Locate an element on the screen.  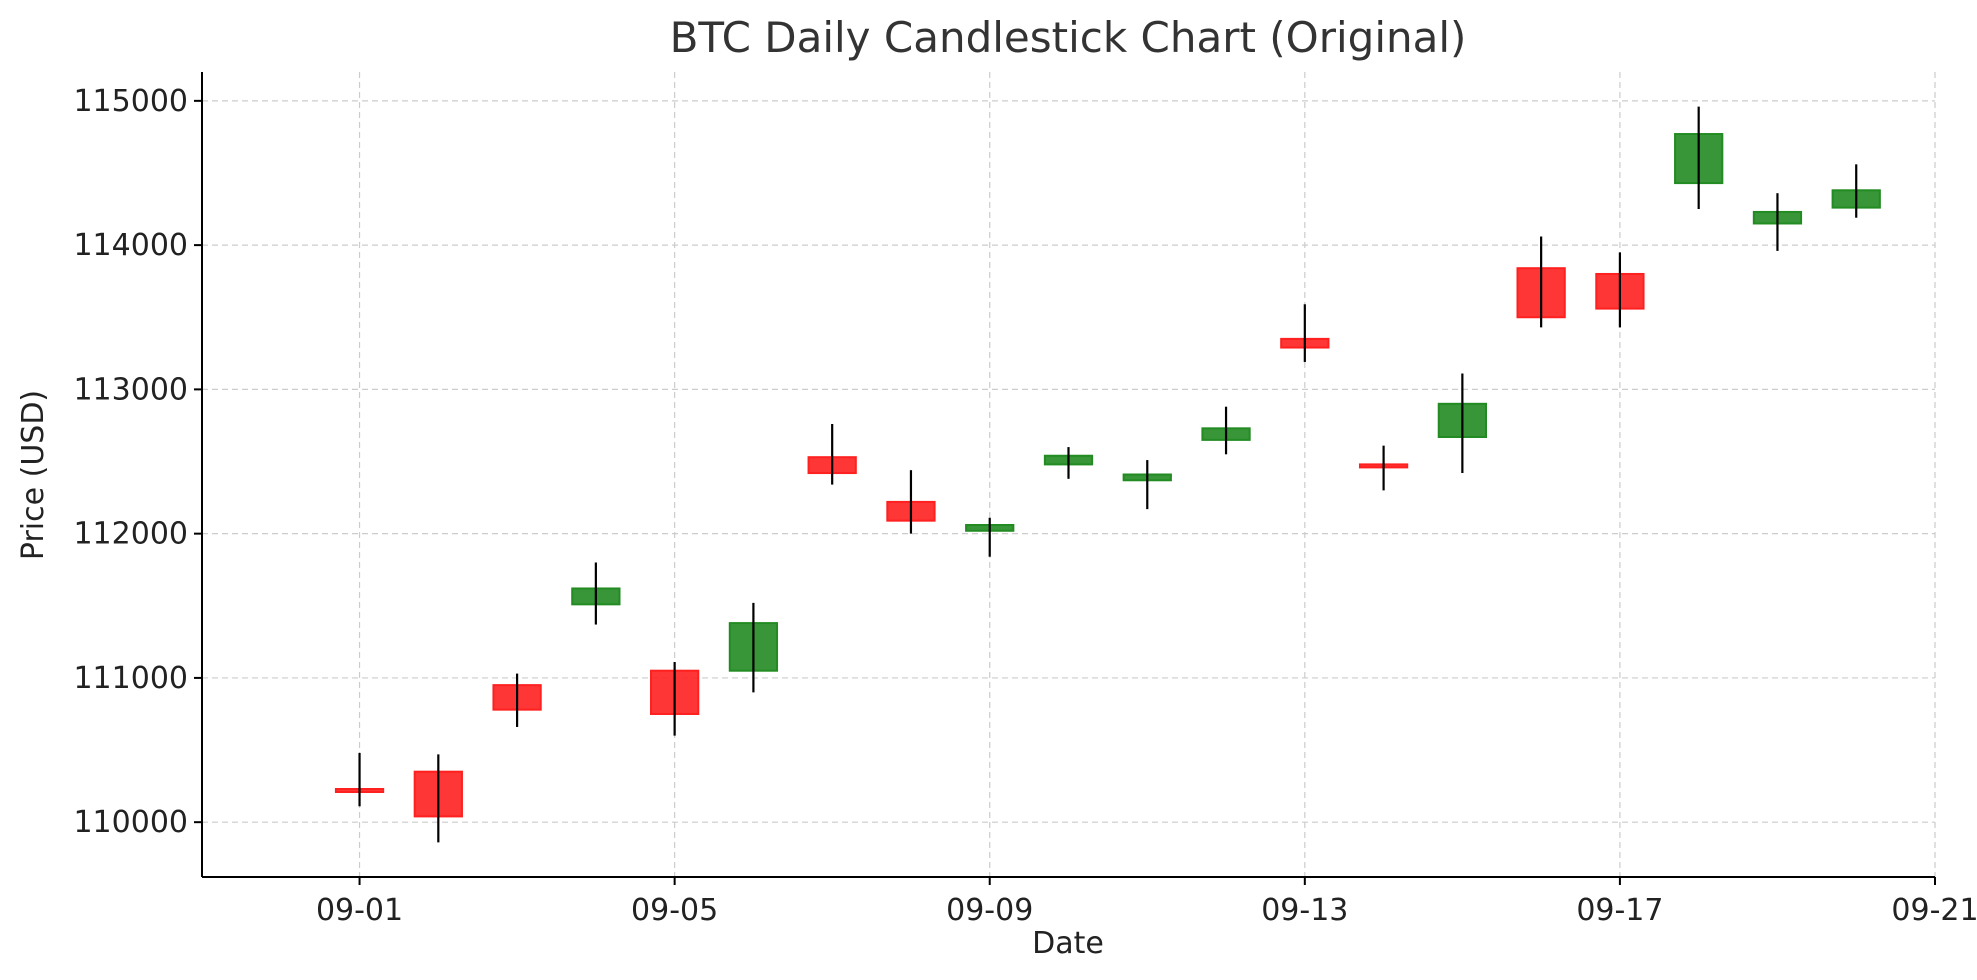
x-tick-label: 09-09 is located at coordinates (989, 910).